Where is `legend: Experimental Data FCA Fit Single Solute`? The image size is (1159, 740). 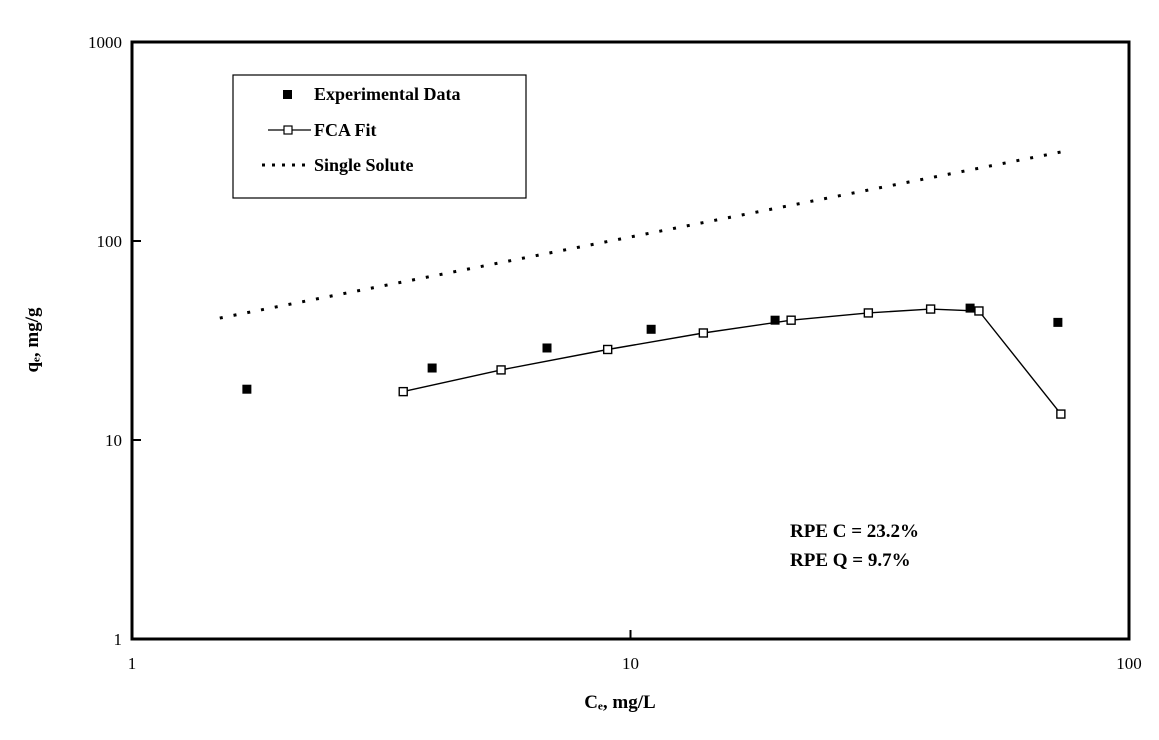 legend: Experimental Data FCA Fit Single Solute is located at coordinates (379, 136).